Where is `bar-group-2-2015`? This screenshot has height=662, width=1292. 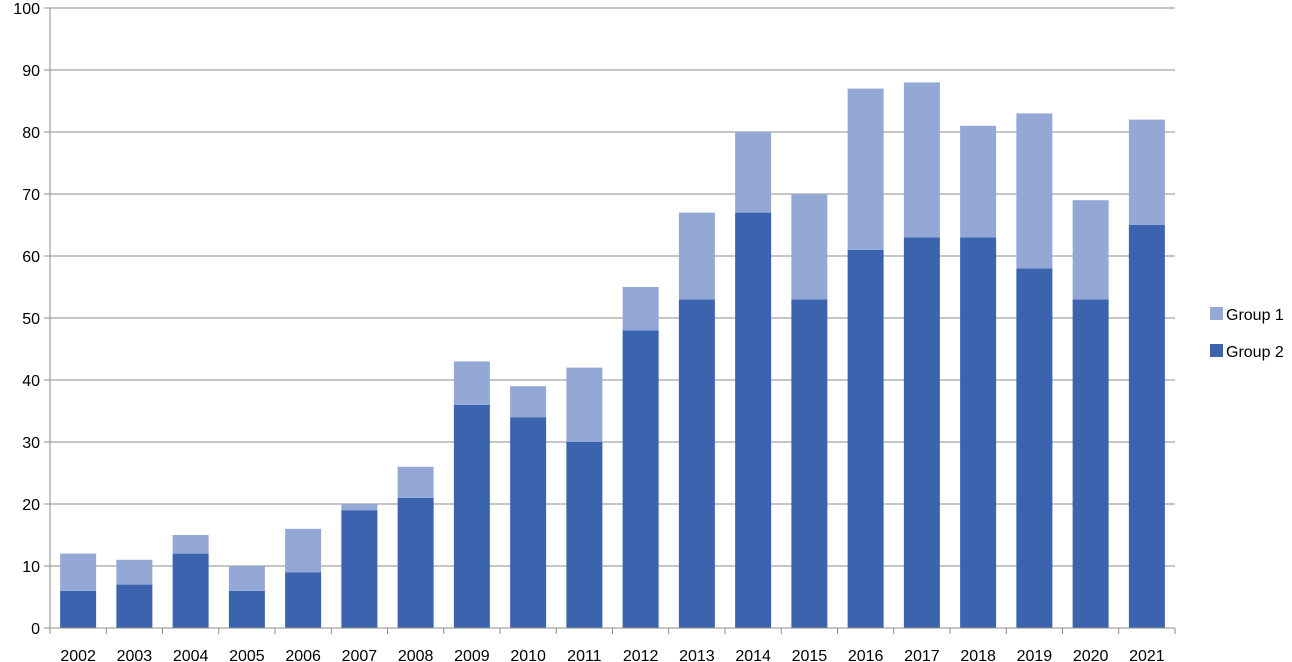
bar-group-2-2015 is located at coordinates (809, 463).